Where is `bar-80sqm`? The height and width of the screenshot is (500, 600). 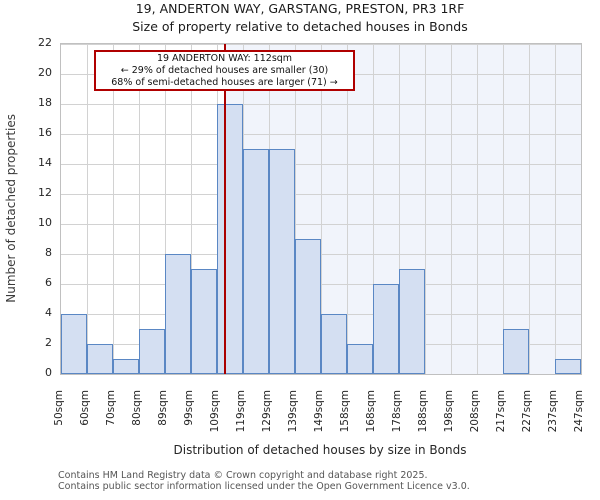
bar-80sqm is located at coordinates (152, 351).